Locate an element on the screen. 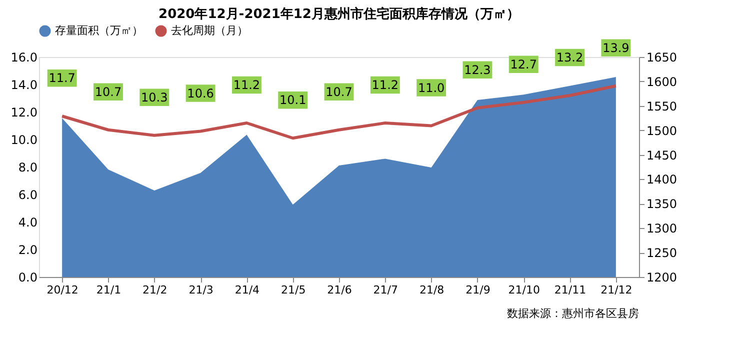 The width and height of the screenshot is (739, 346). y-tick-label: 14.0 is located at coordinates (24, 85).